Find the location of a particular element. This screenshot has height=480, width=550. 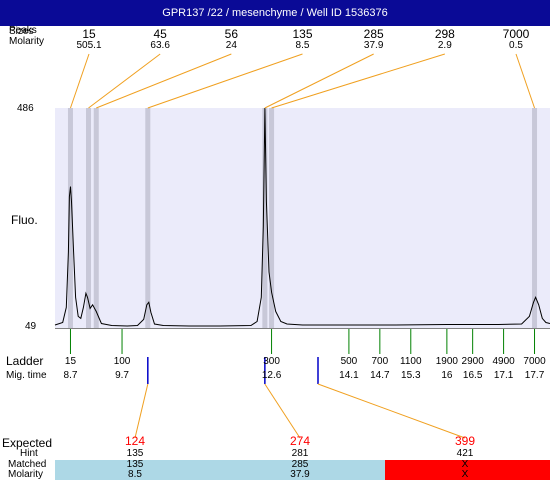

peak-molarity-label: 63.6 is located at coordinates (160, 45).